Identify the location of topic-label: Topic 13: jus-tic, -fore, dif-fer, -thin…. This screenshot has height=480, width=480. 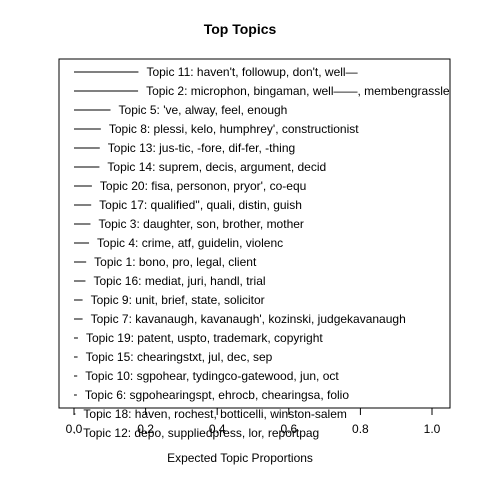
(201, 148).